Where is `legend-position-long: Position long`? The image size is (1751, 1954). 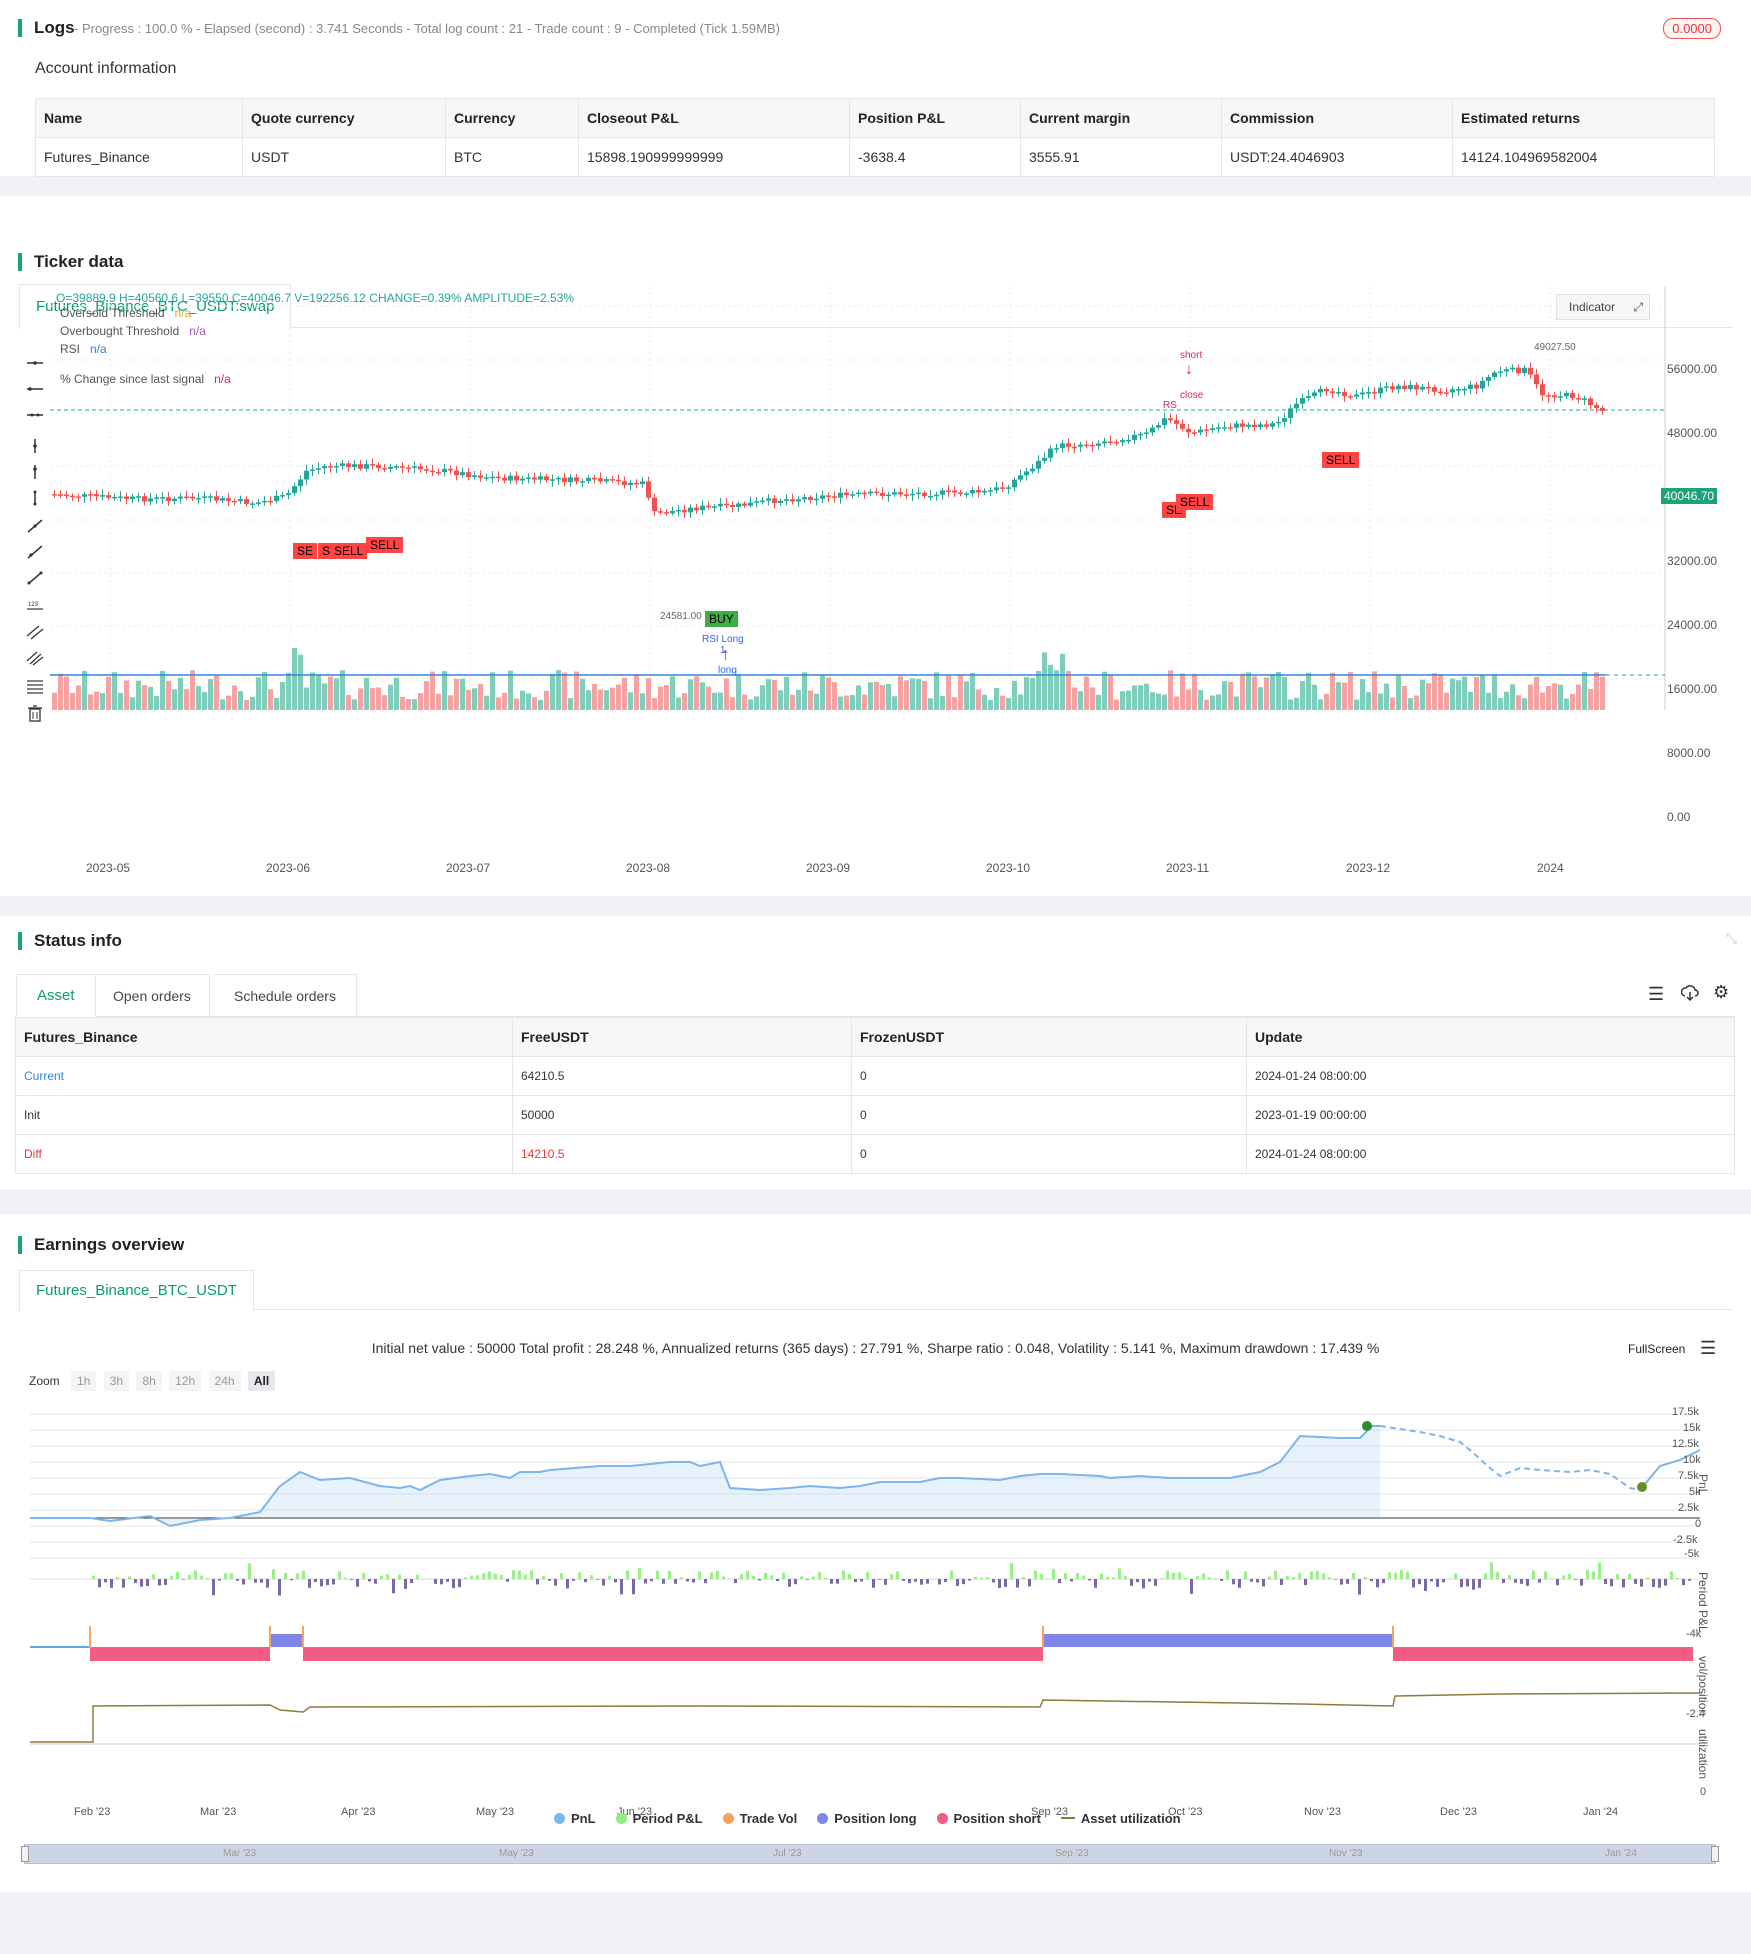 legend-position-long: Position long is located at coordinates (867, 1818).